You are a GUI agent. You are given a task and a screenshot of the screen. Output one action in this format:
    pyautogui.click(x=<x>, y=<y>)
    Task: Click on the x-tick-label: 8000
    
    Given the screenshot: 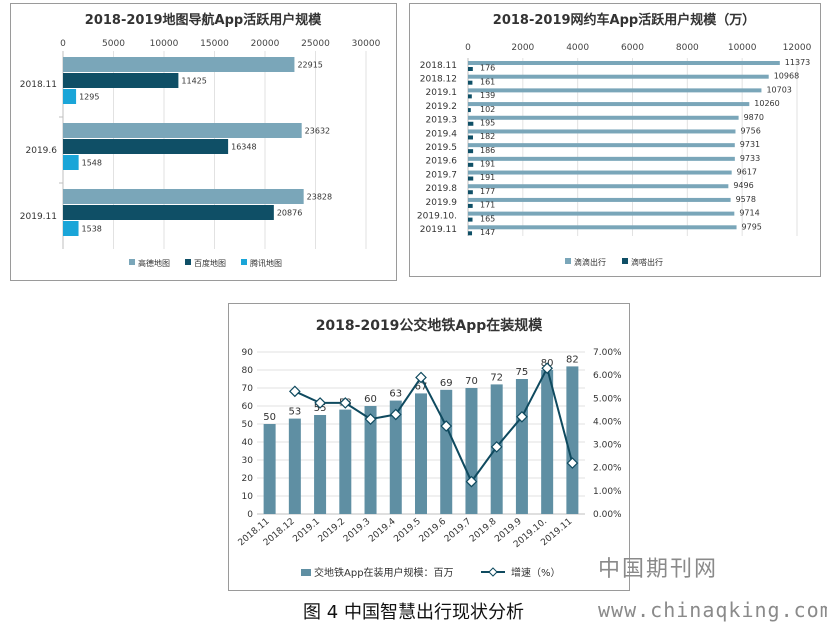 What is the action you would take?
    pyautogui.click(x=687, y=48)
    